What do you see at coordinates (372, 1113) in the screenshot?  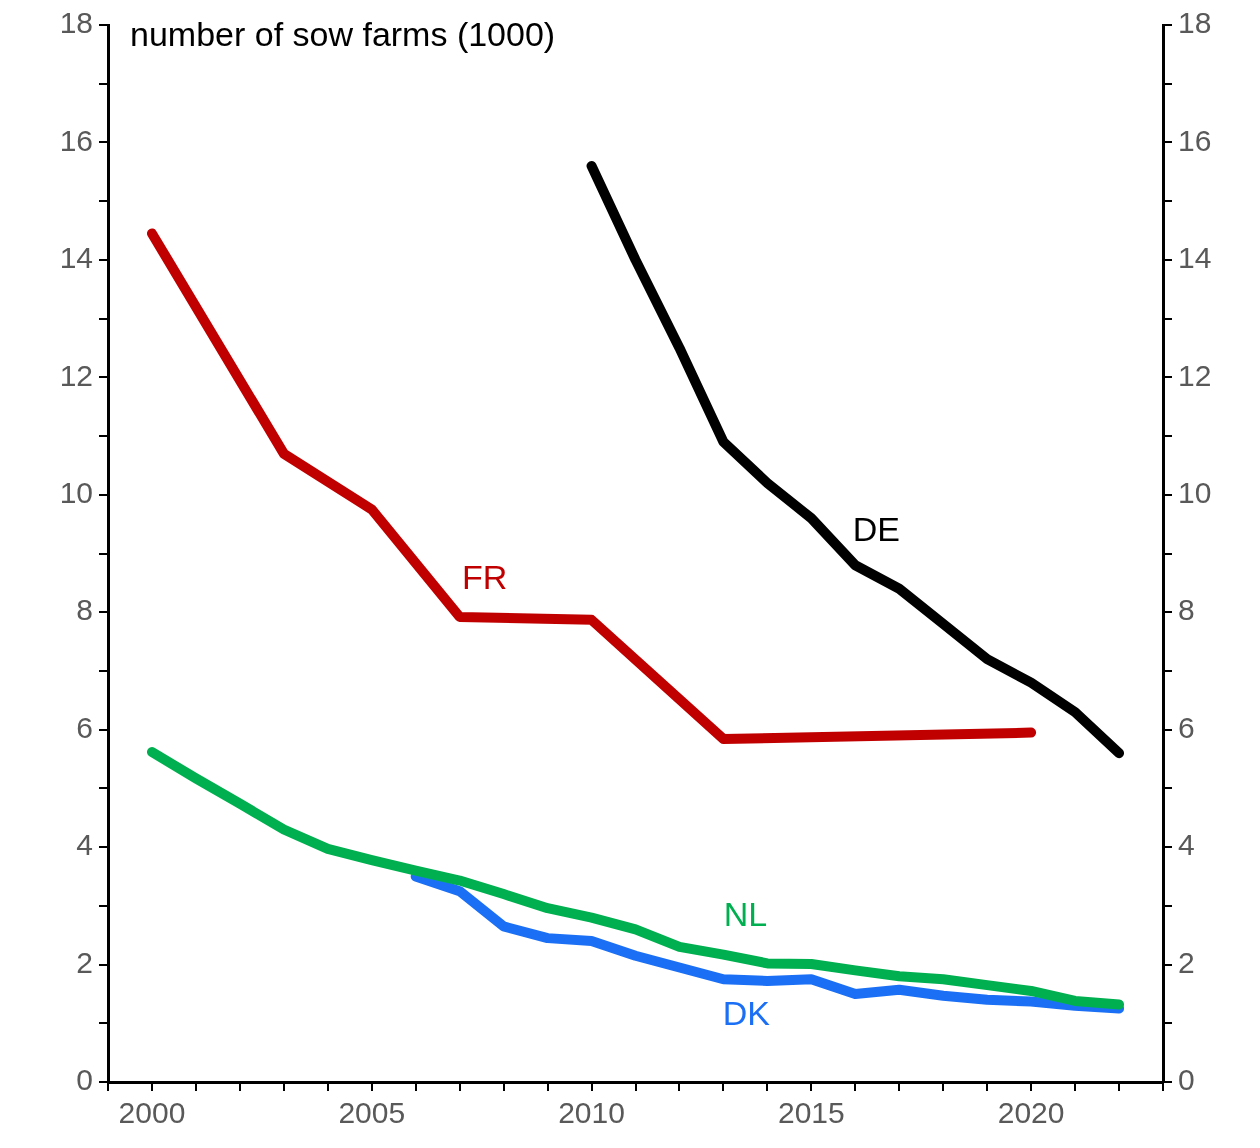 I see `x-tick-label: 2005` at bounding box center [372, 1113].